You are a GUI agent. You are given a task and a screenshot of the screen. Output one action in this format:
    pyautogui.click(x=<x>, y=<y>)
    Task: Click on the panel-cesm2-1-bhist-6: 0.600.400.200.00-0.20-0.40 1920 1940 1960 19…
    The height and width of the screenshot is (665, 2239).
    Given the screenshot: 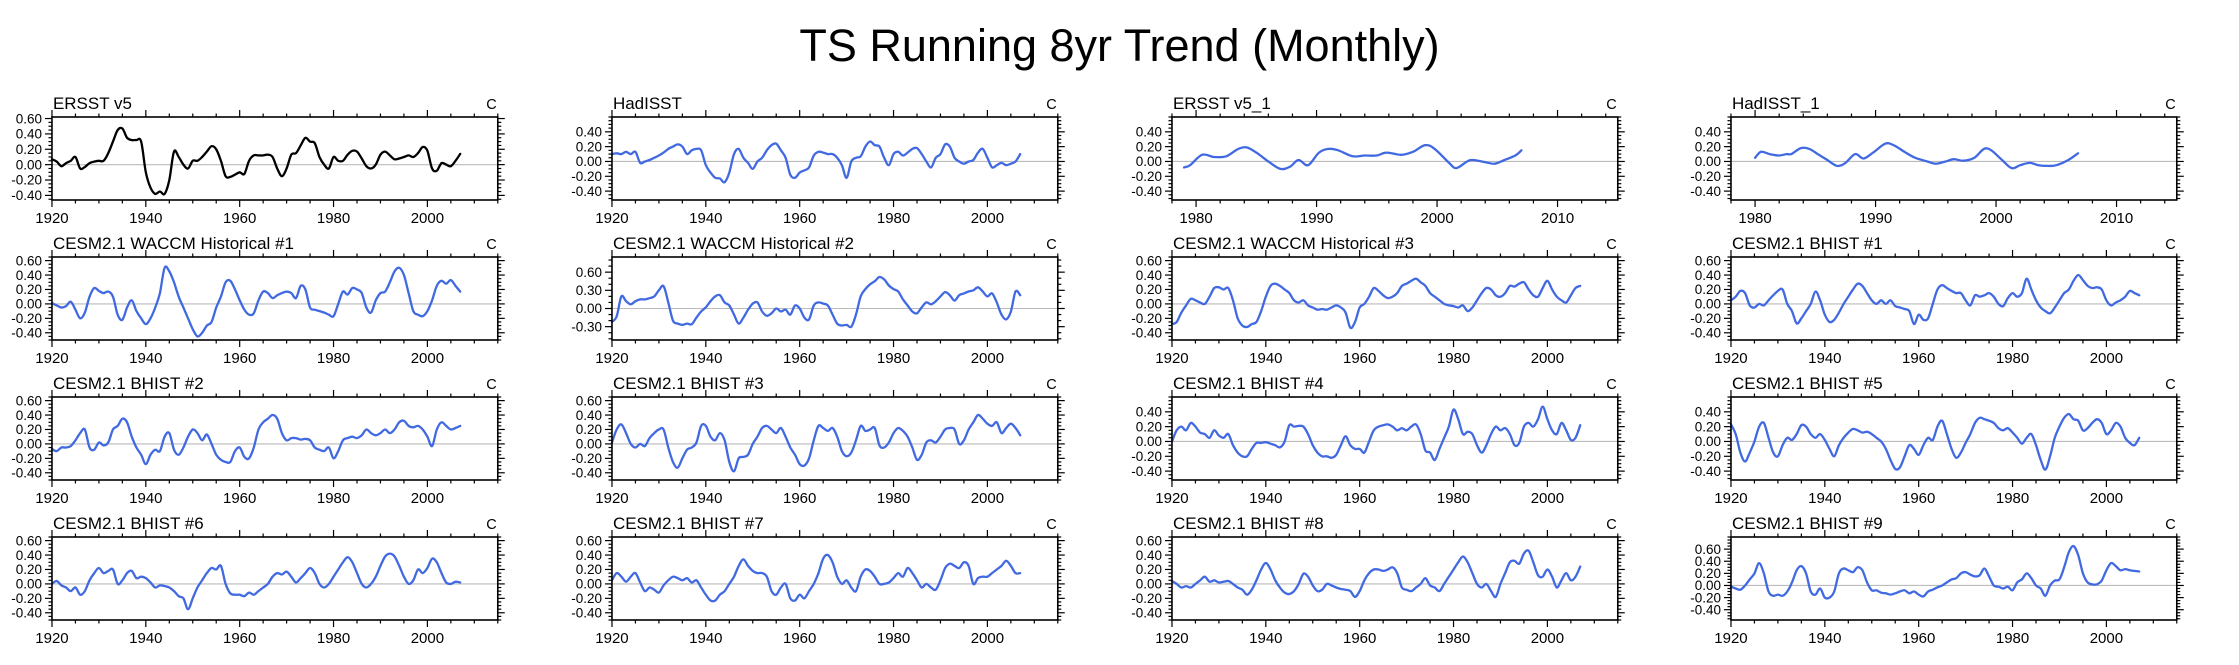 What is the action you would take?
    pyautogui.click(x=258, y=580)
    